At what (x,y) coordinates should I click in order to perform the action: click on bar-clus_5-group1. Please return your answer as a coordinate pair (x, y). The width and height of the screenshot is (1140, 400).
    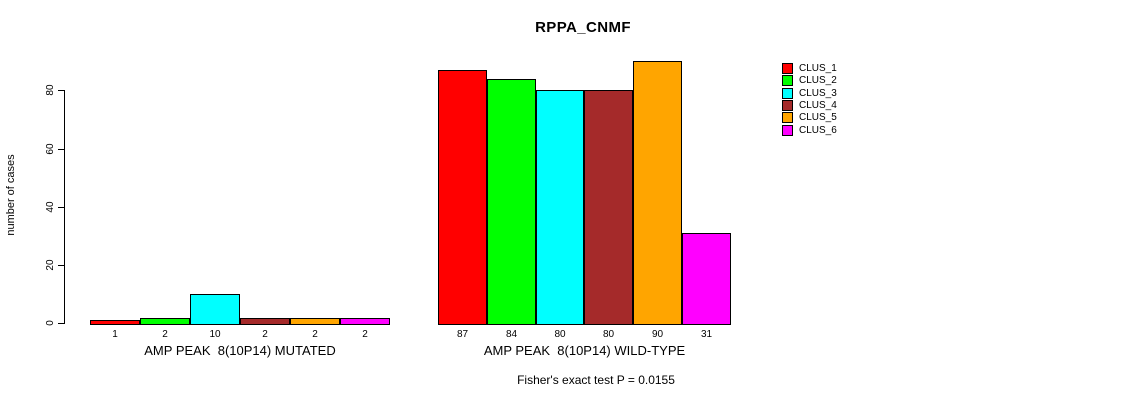
    Looking at the image, I should click on (315, 321).